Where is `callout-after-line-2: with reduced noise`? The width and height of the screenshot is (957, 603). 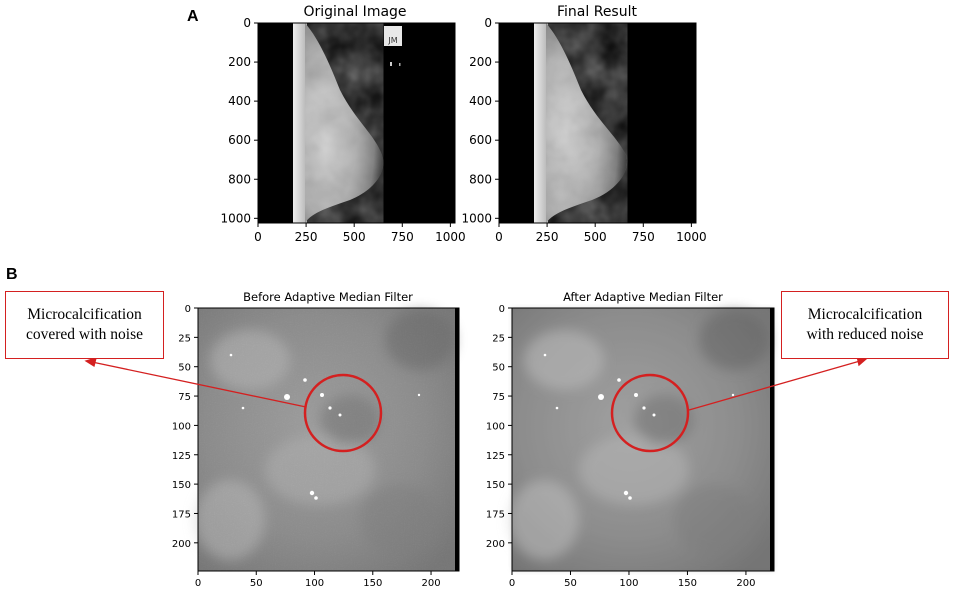 callout-after-line-2: with reduced noise is located at coordinates (865, 334).